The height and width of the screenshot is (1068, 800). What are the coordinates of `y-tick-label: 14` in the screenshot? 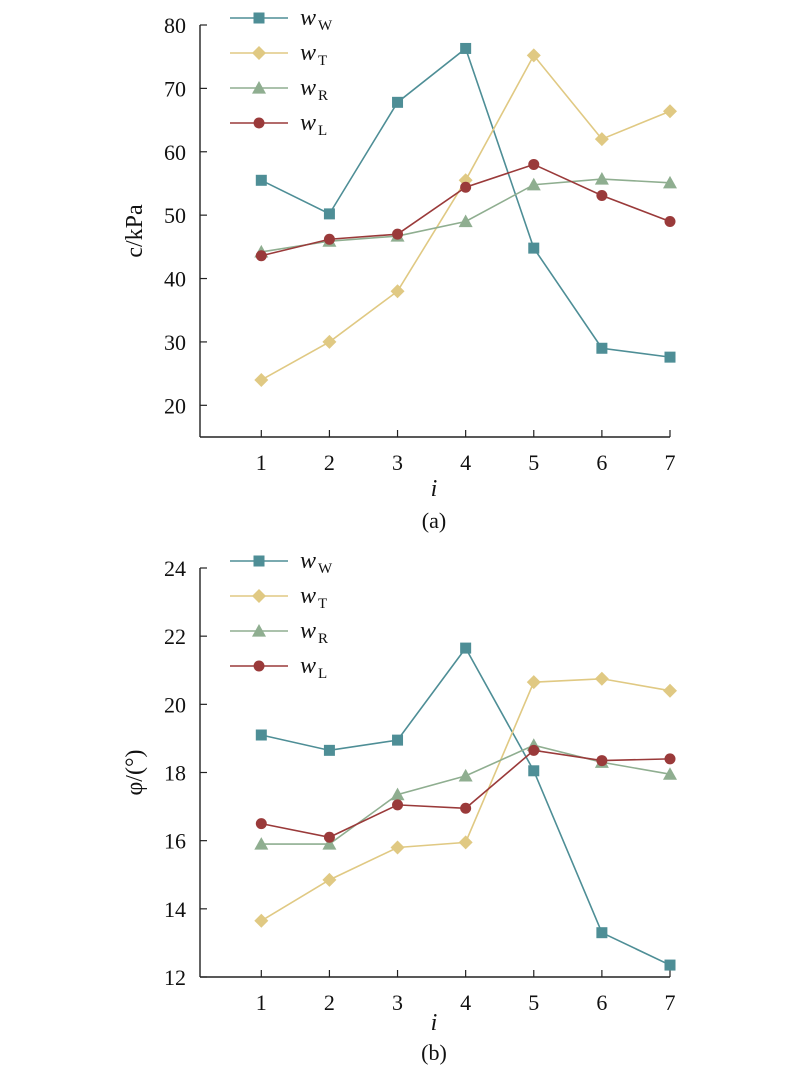 It's located at (175, 909).